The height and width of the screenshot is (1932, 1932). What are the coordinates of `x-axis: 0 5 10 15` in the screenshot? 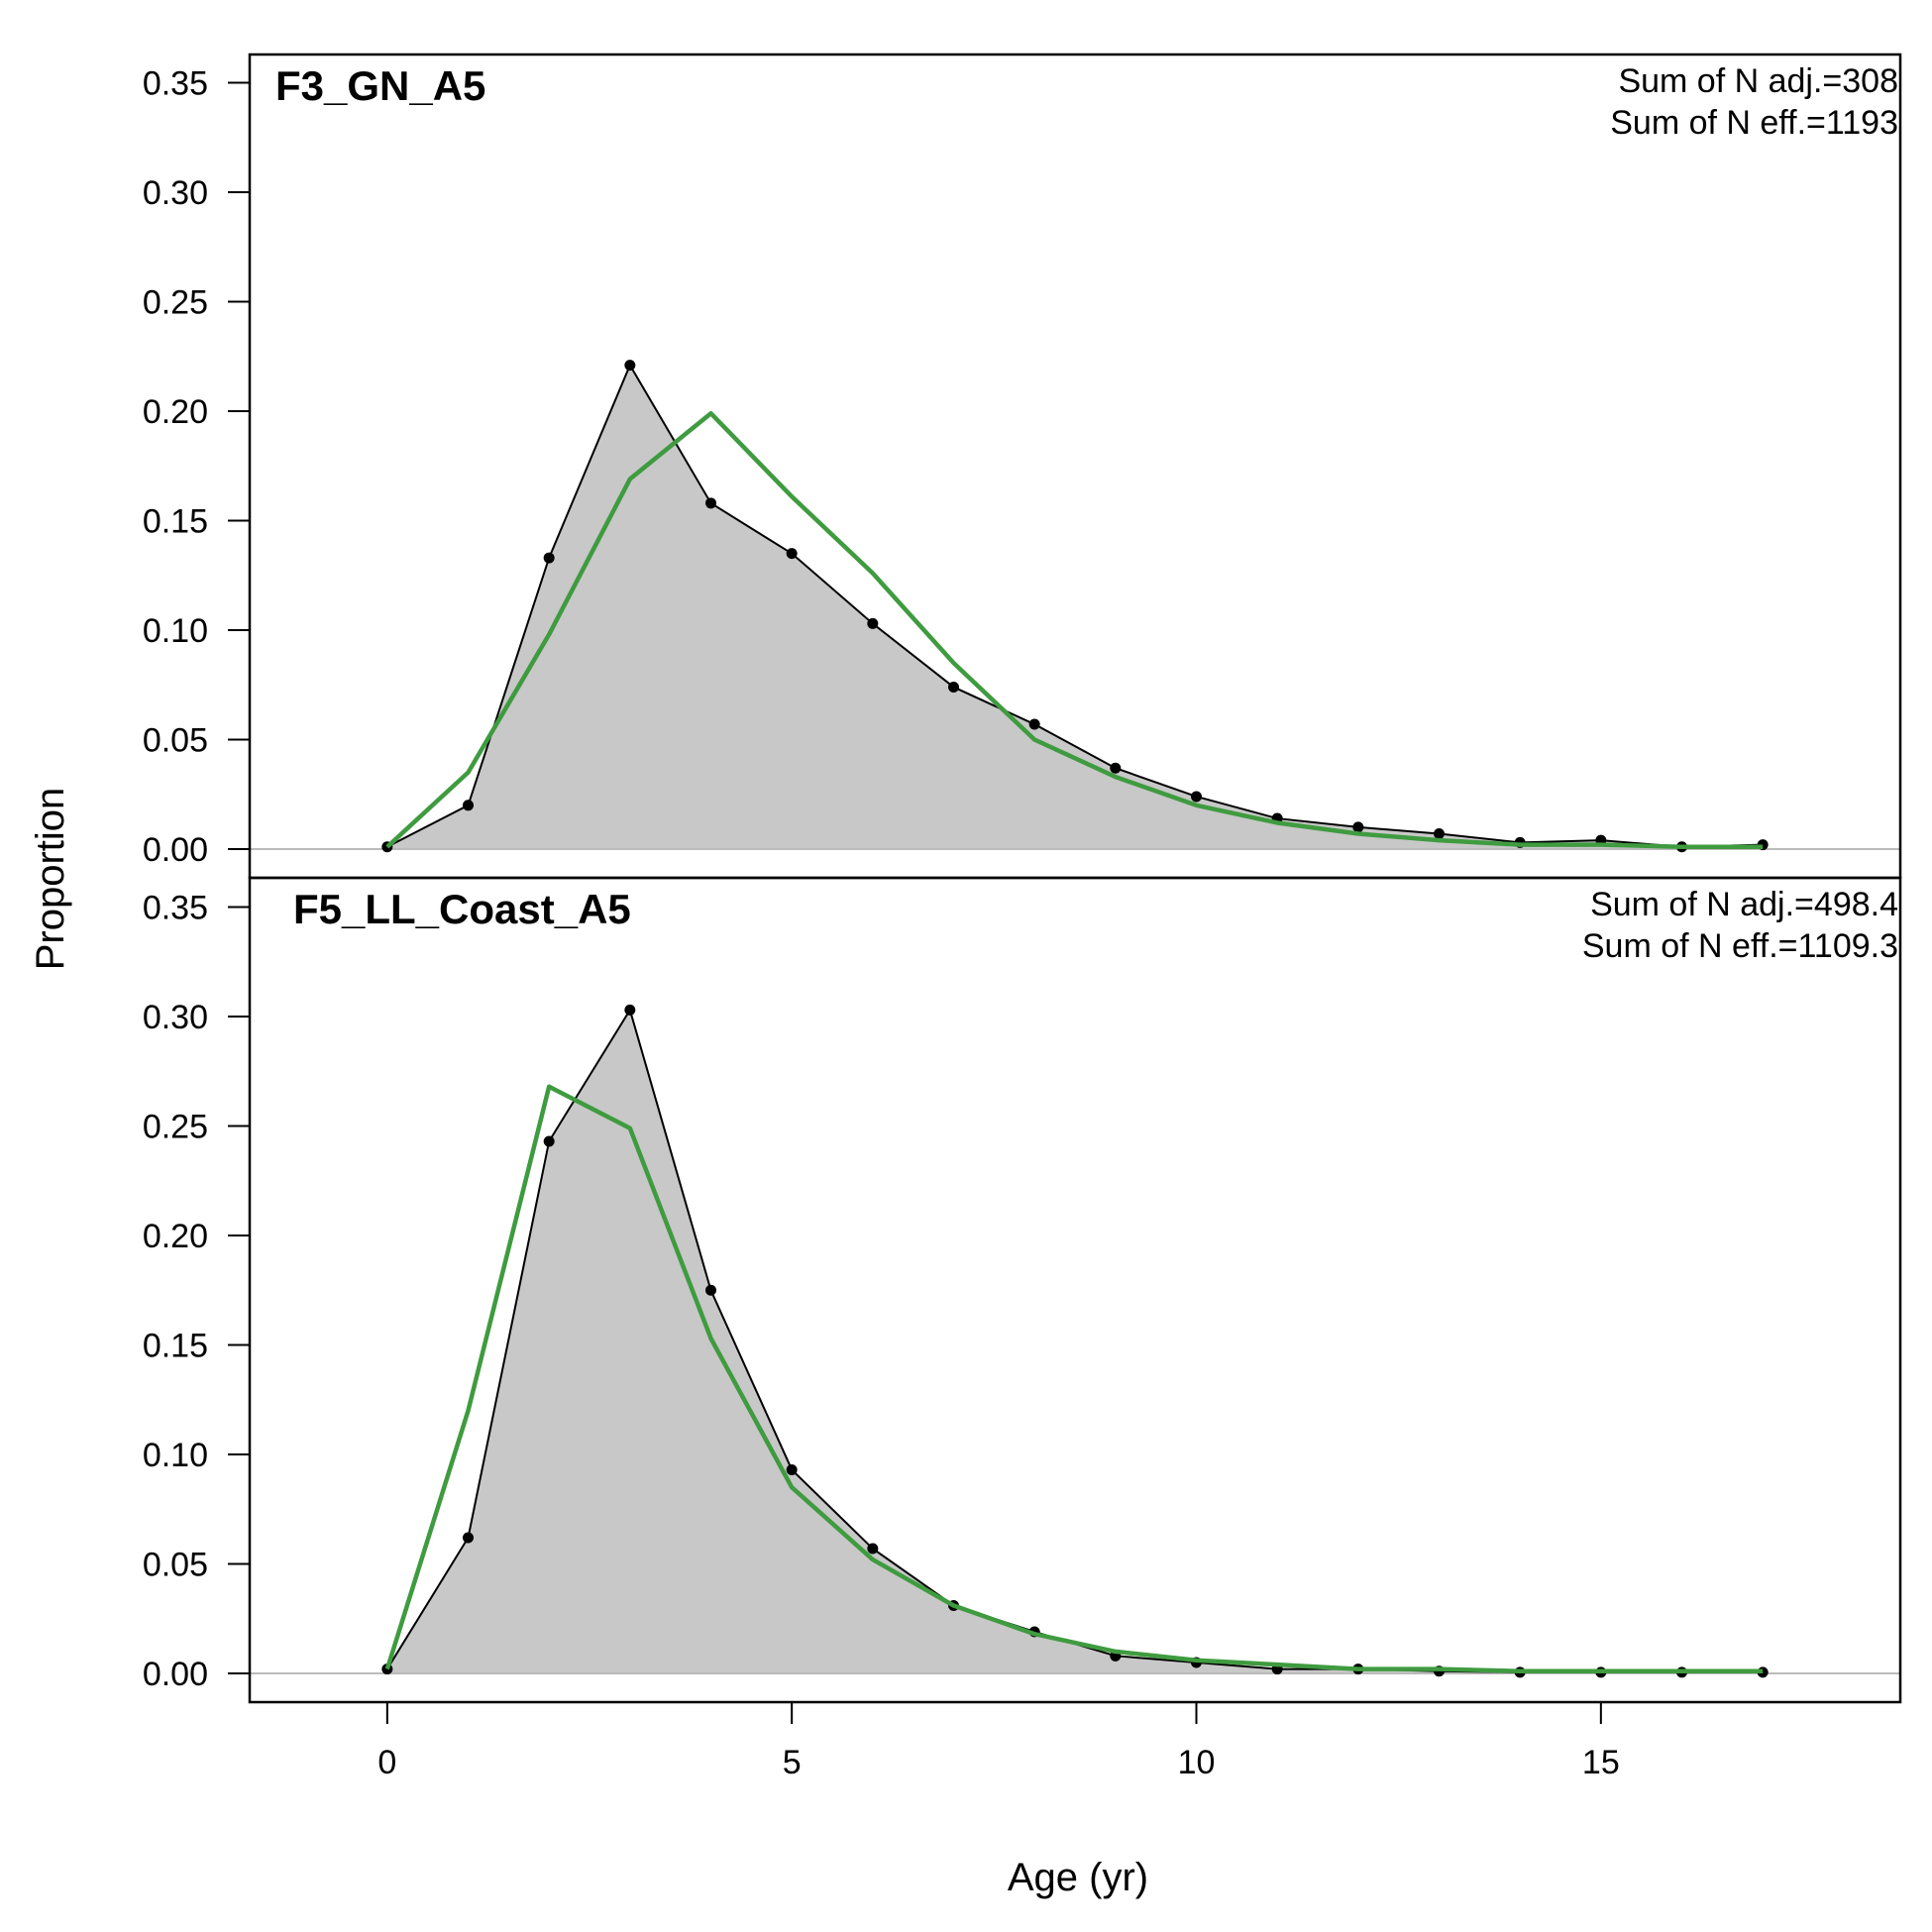 It's located at (999, 1741).